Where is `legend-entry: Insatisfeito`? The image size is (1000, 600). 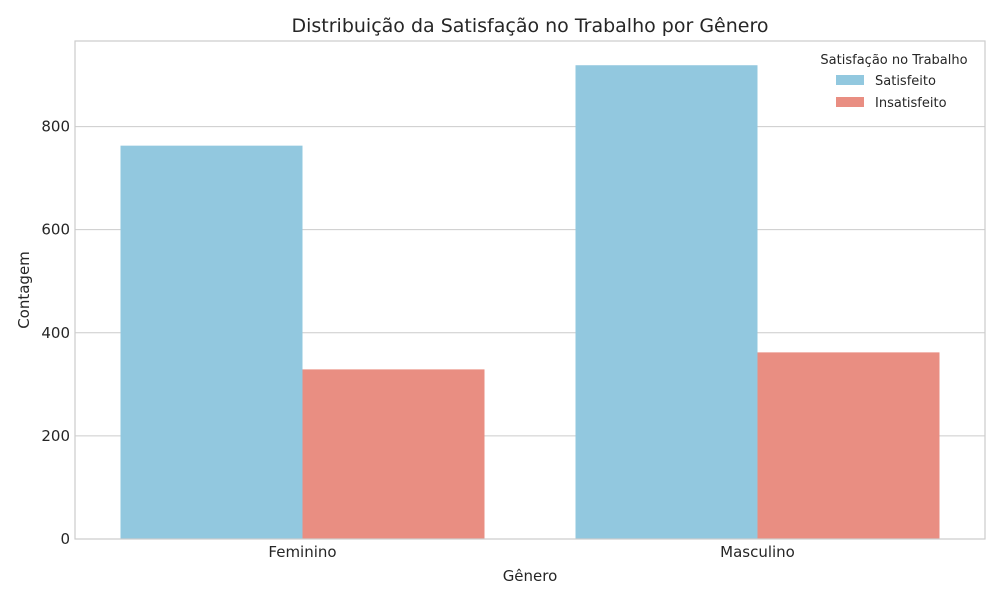 legend-entry: Insatisfeito is located at coordinates (911, 103).